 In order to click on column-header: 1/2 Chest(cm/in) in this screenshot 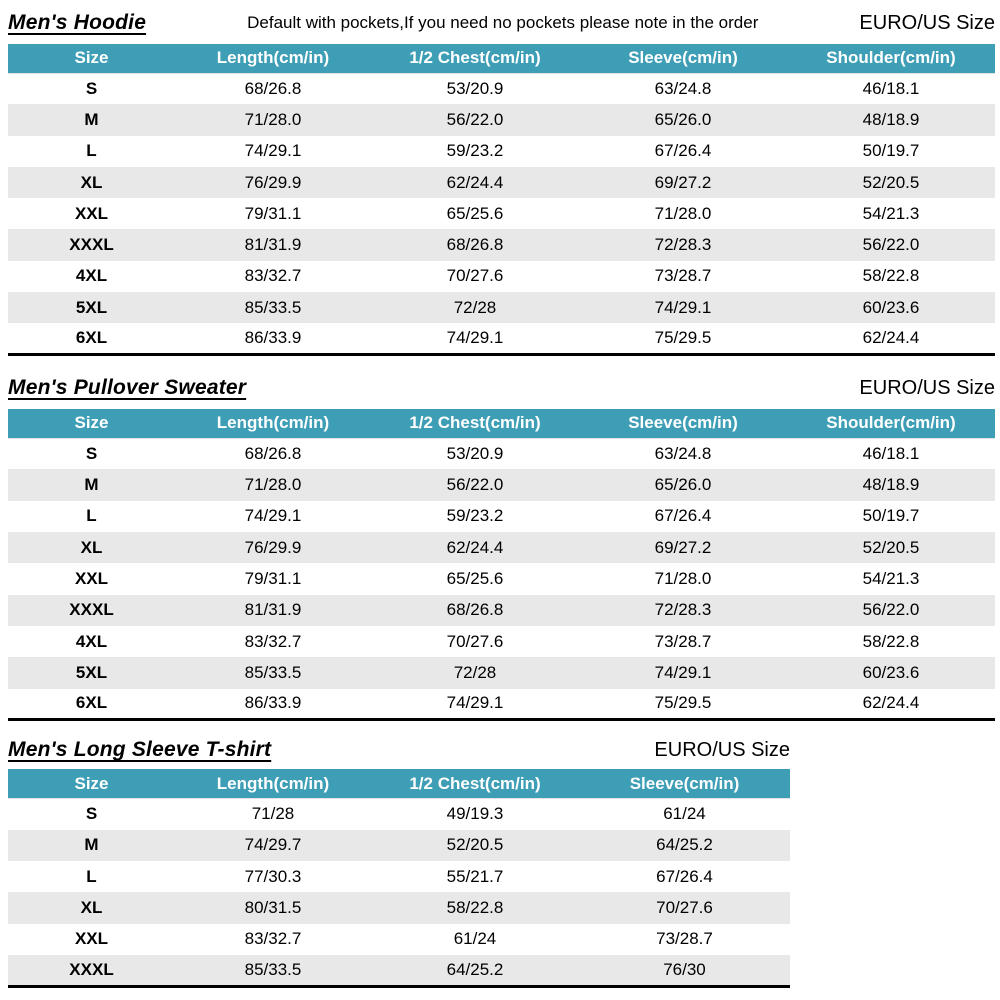, I will do `click(475, 784)`.